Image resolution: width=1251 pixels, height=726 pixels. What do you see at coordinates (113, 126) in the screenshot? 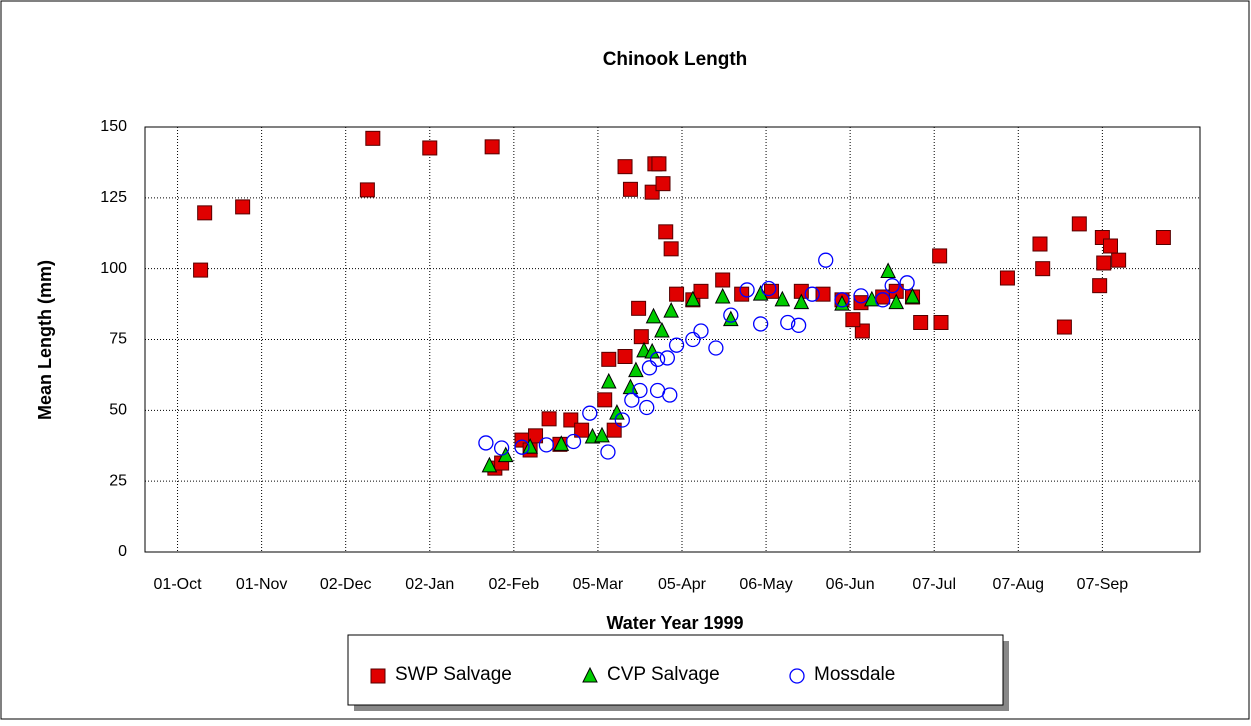
I see `y-tick-label: 150` at bounding box center [113, 126].